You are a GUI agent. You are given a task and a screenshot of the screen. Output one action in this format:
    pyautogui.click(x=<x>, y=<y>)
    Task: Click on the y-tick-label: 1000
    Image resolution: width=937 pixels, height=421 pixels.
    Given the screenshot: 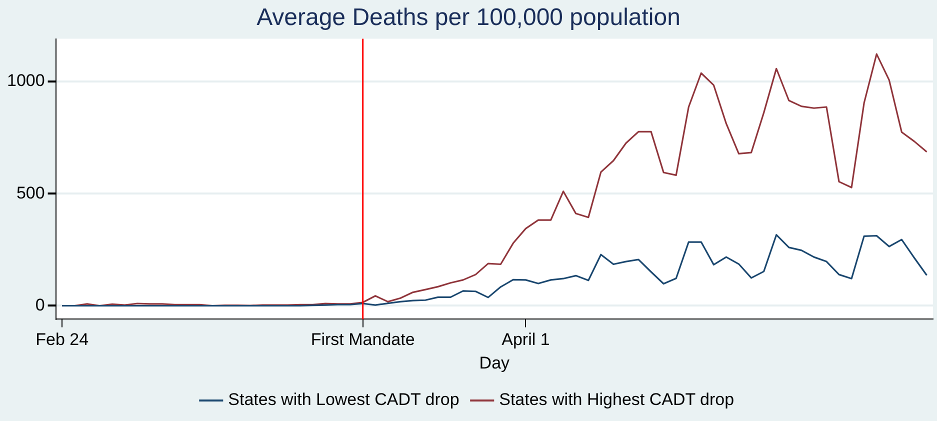 What is the action you would take?
    pyautogui.click(x=25, y=80)
    